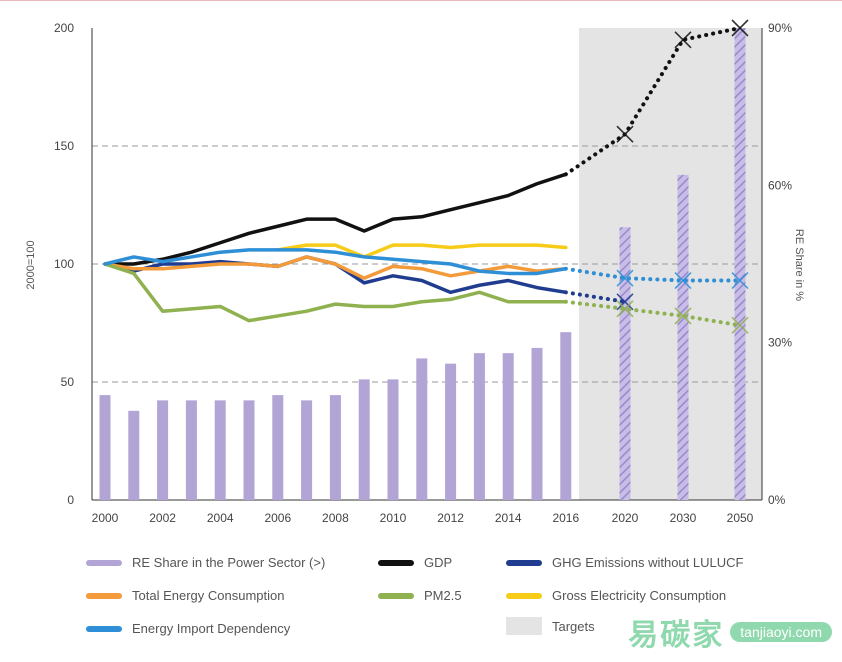  Describe the element at coordinates (648, 562) in the screenshot. I see `legend-label-ghg: GHG Emissions without LULUCF` at that location.